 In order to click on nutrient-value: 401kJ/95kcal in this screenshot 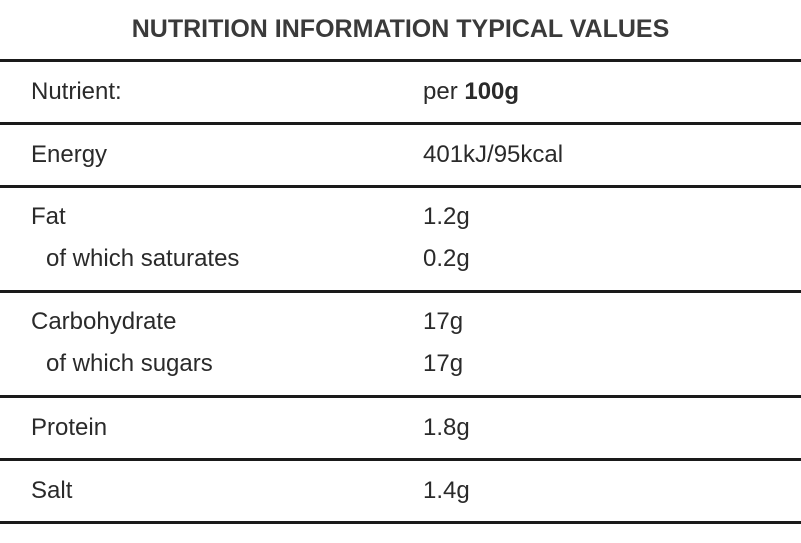, I will do `click(493, 154)`.